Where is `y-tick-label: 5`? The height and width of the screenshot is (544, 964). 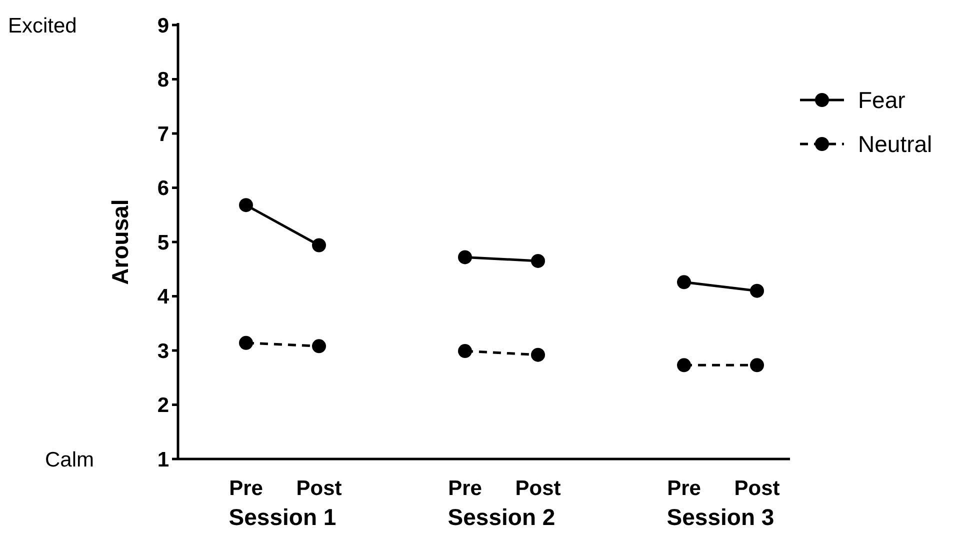 y-tick-label: 5 is located at coordinates (163, 242).